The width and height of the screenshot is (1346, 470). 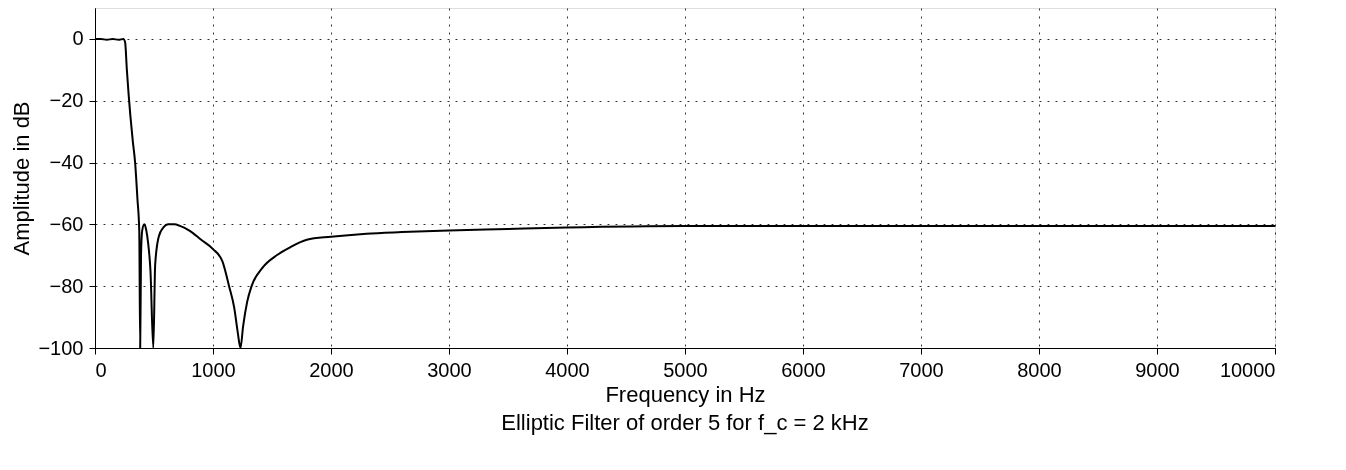 What do you see at coordinates (1157, 369) in the screenshot?
I see `x-tick-label: 9000` at bounding box center [1157, 369].